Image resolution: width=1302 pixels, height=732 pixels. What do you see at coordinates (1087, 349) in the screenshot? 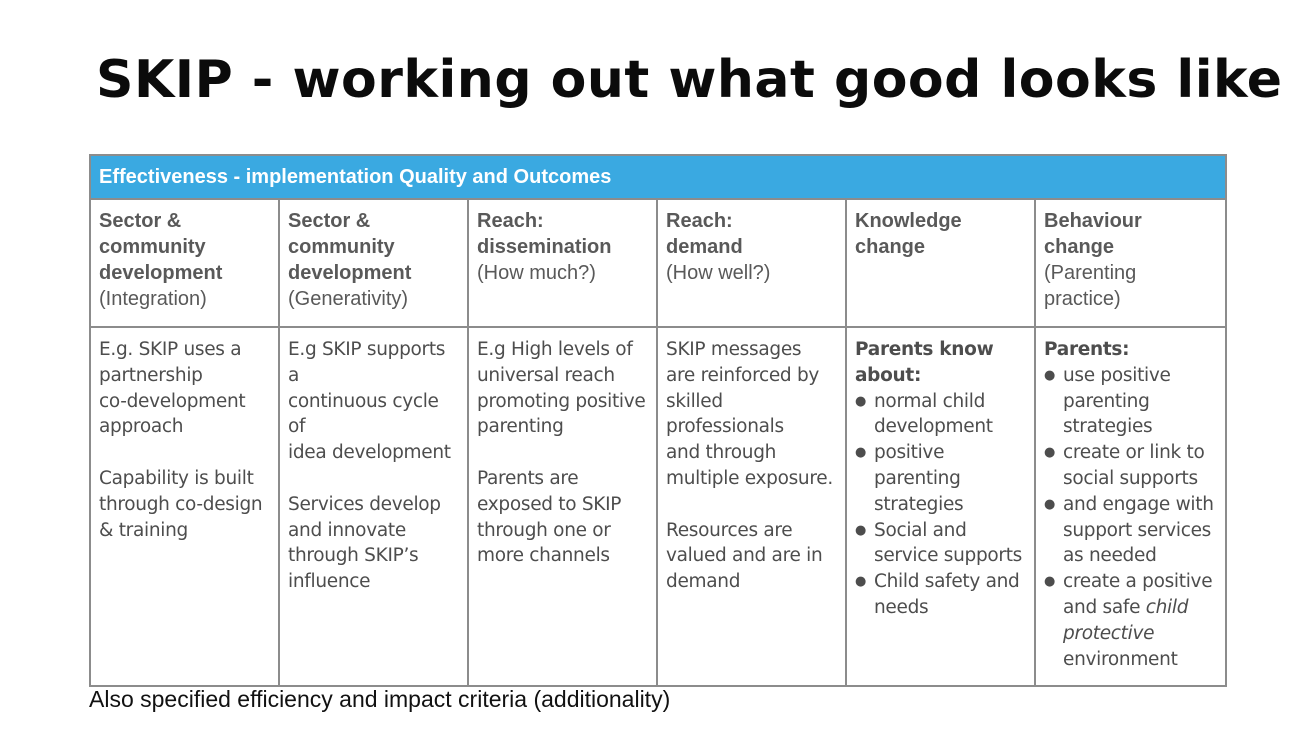
I see `cell-lead: Parents:` at bounding box center [1087, 349].